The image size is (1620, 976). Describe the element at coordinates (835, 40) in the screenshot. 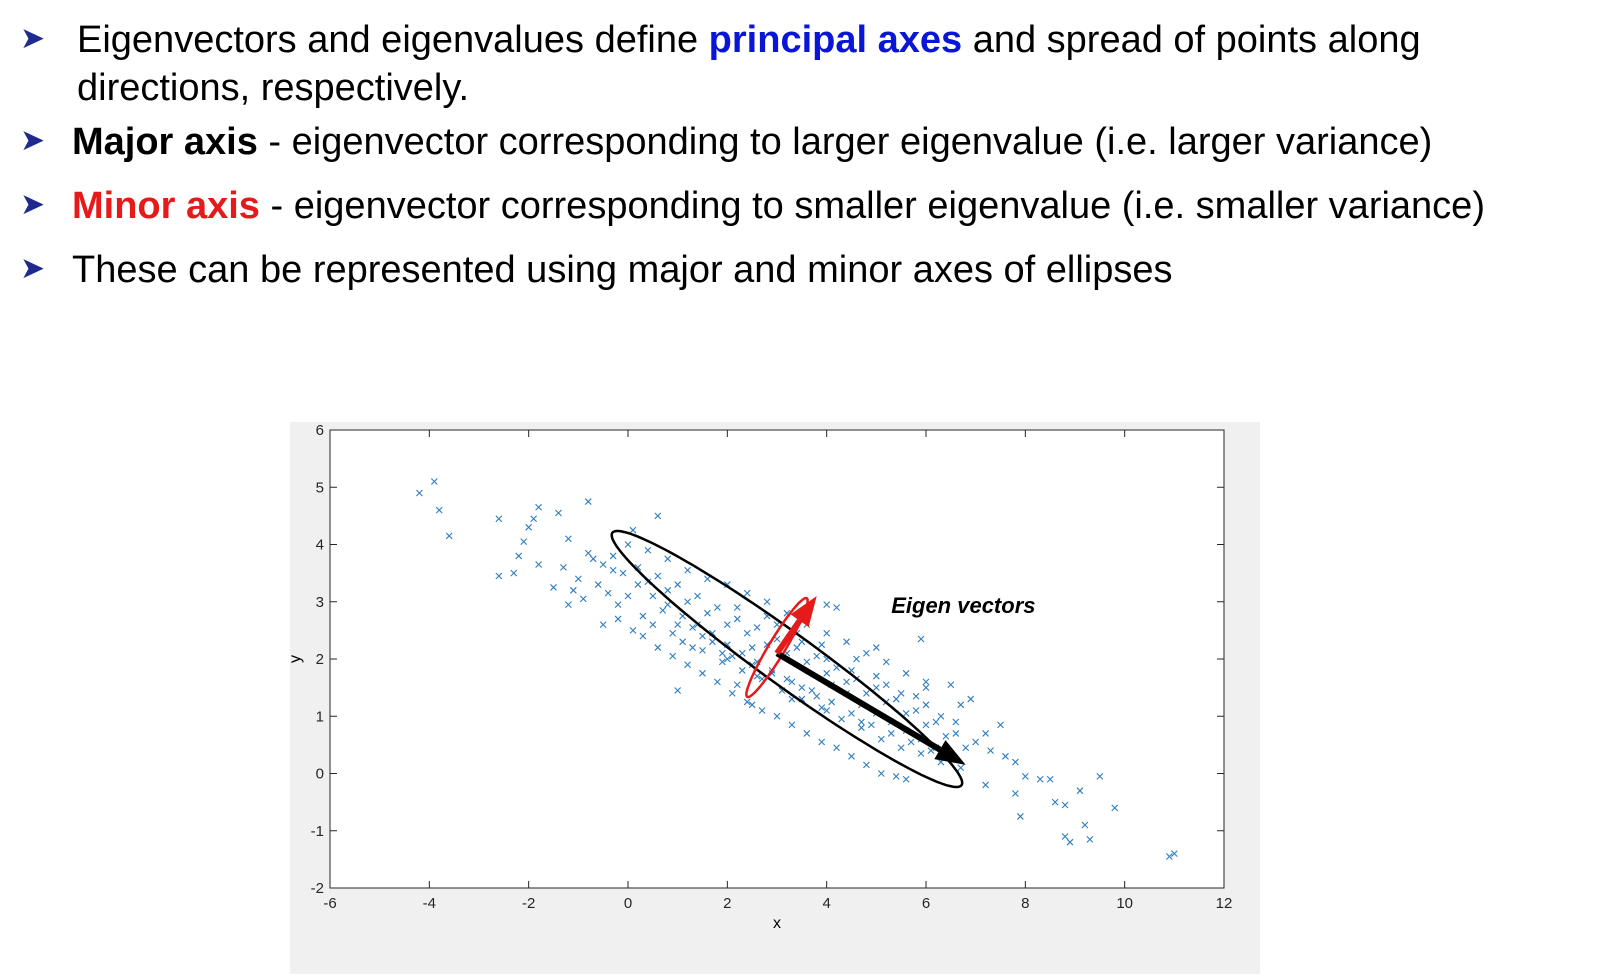

I see `principal-axes-term: principal axes` at that location.